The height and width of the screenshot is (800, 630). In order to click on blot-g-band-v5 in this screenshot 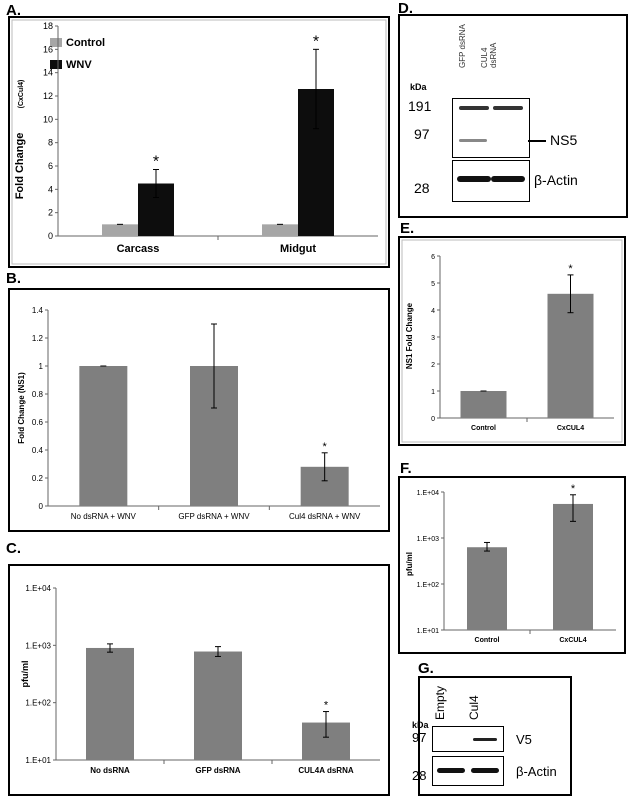, I will do `click(485, 739)`.